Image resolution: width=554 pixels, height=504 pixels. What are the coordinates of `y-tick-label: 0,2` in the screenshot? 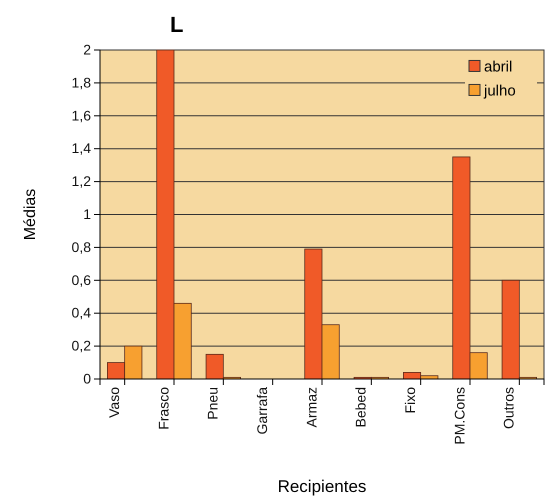 It's located at (82, 346).